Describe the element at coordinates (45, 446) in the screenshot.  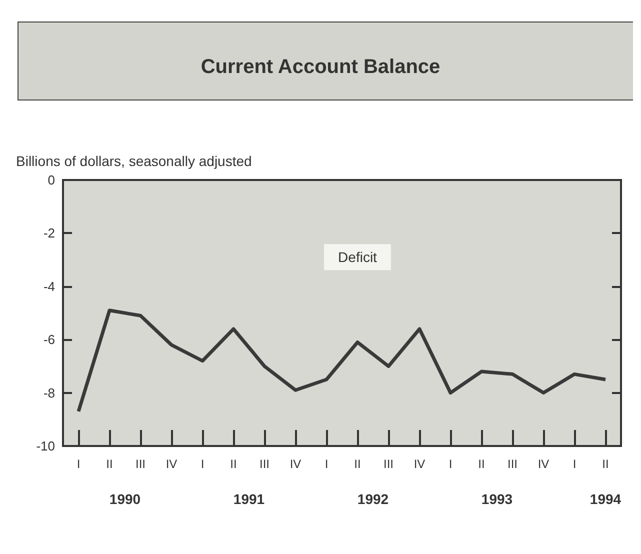
I see `y-tick-label: -10` at that location.